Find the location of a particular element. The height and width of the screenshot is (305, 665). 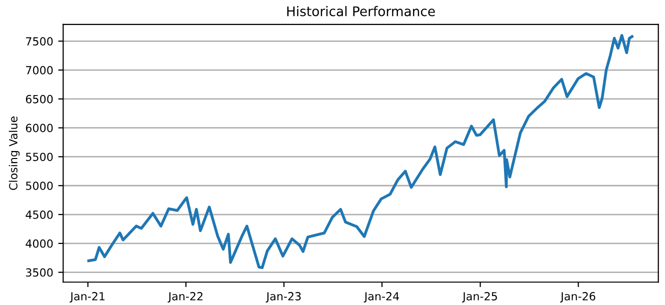

y-axis-title: Closing Value is located at coordinates (14, 153).